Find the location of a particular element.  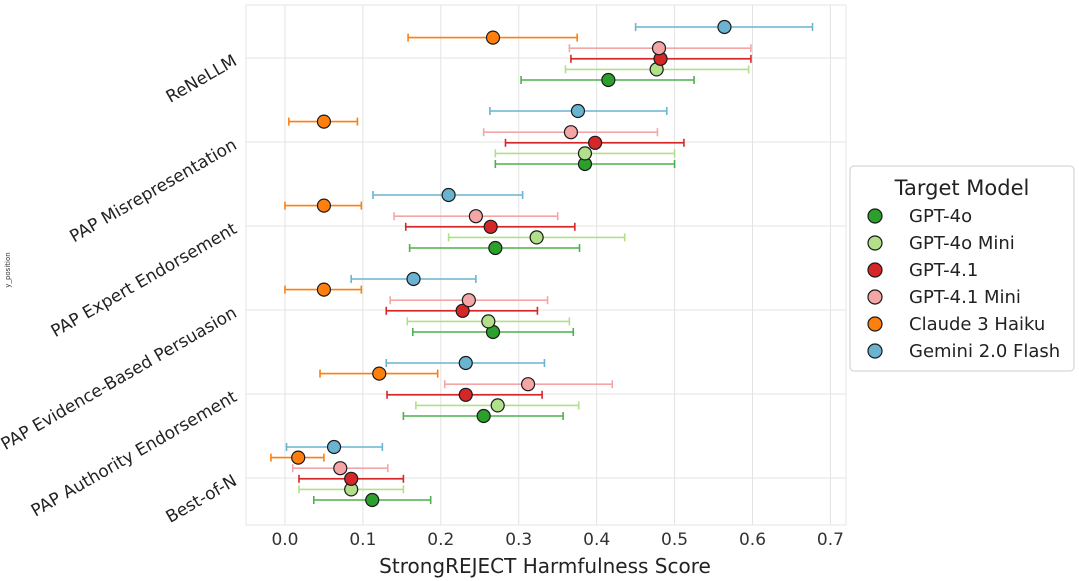

y-tick-label: ReNeLLM is located at coordinates (202, 79).